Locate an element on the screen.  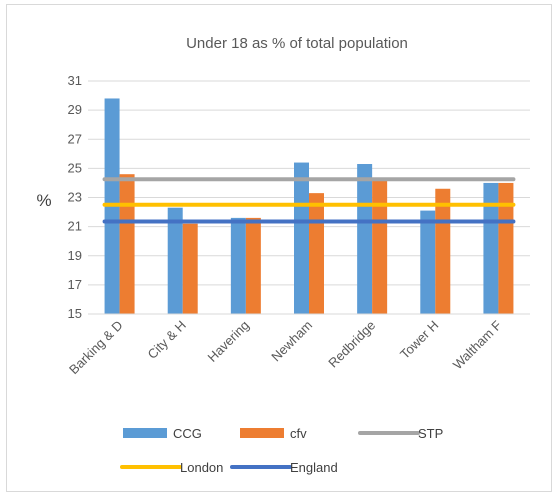
y-tick-label: 17 is located at coordinates (75, 284).